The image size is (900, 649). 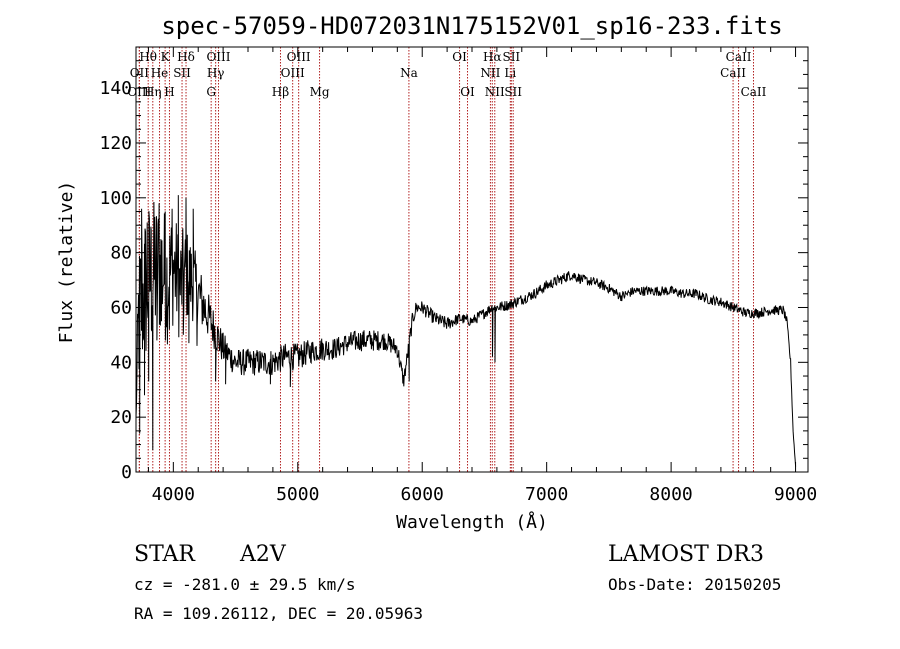 What do you see at coordinates (166, 57) in the screenshot?
I see `spectral-line-label: K` at bounding box center [166, 57].